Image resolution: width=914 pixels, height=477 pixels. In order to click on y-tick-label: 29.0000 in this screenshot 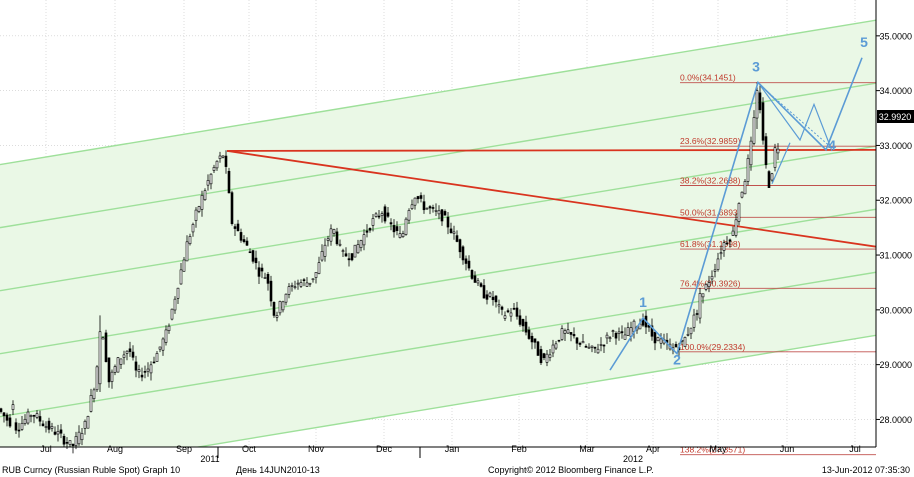, I will do `click(895, 365)`.